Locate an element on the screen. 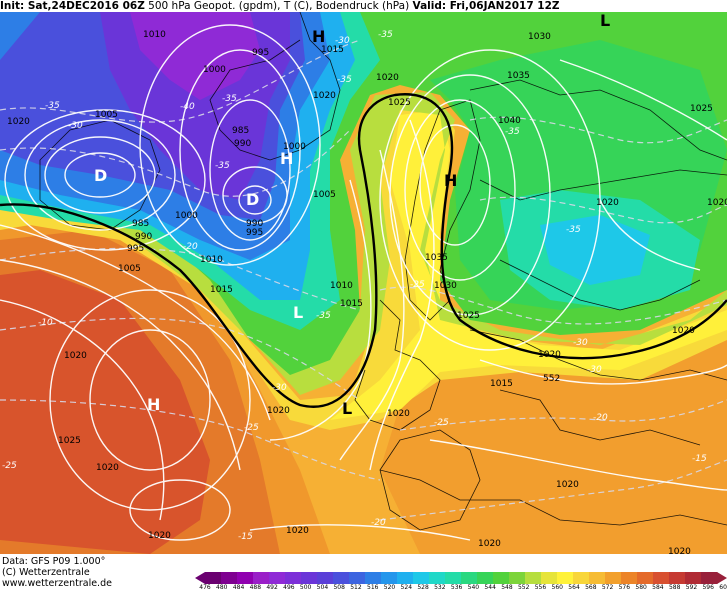 Image resolution: width=727 pixels, height=593 pixels. legend-tick-label: 584 is located at coordinates (658, 587).